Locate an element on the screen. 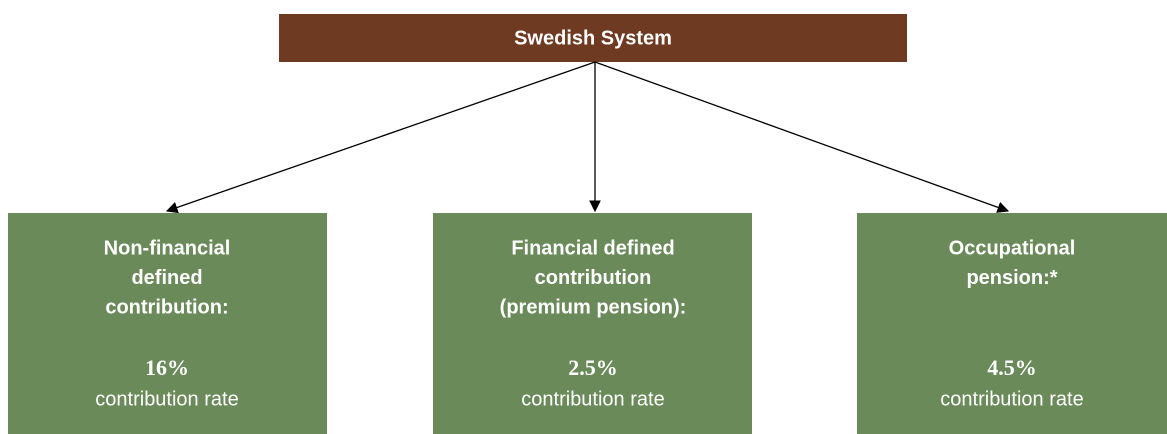 The height and width of the screenshot is (434, 1167). node-title: Non-financial is located at coordinates (167, 248).